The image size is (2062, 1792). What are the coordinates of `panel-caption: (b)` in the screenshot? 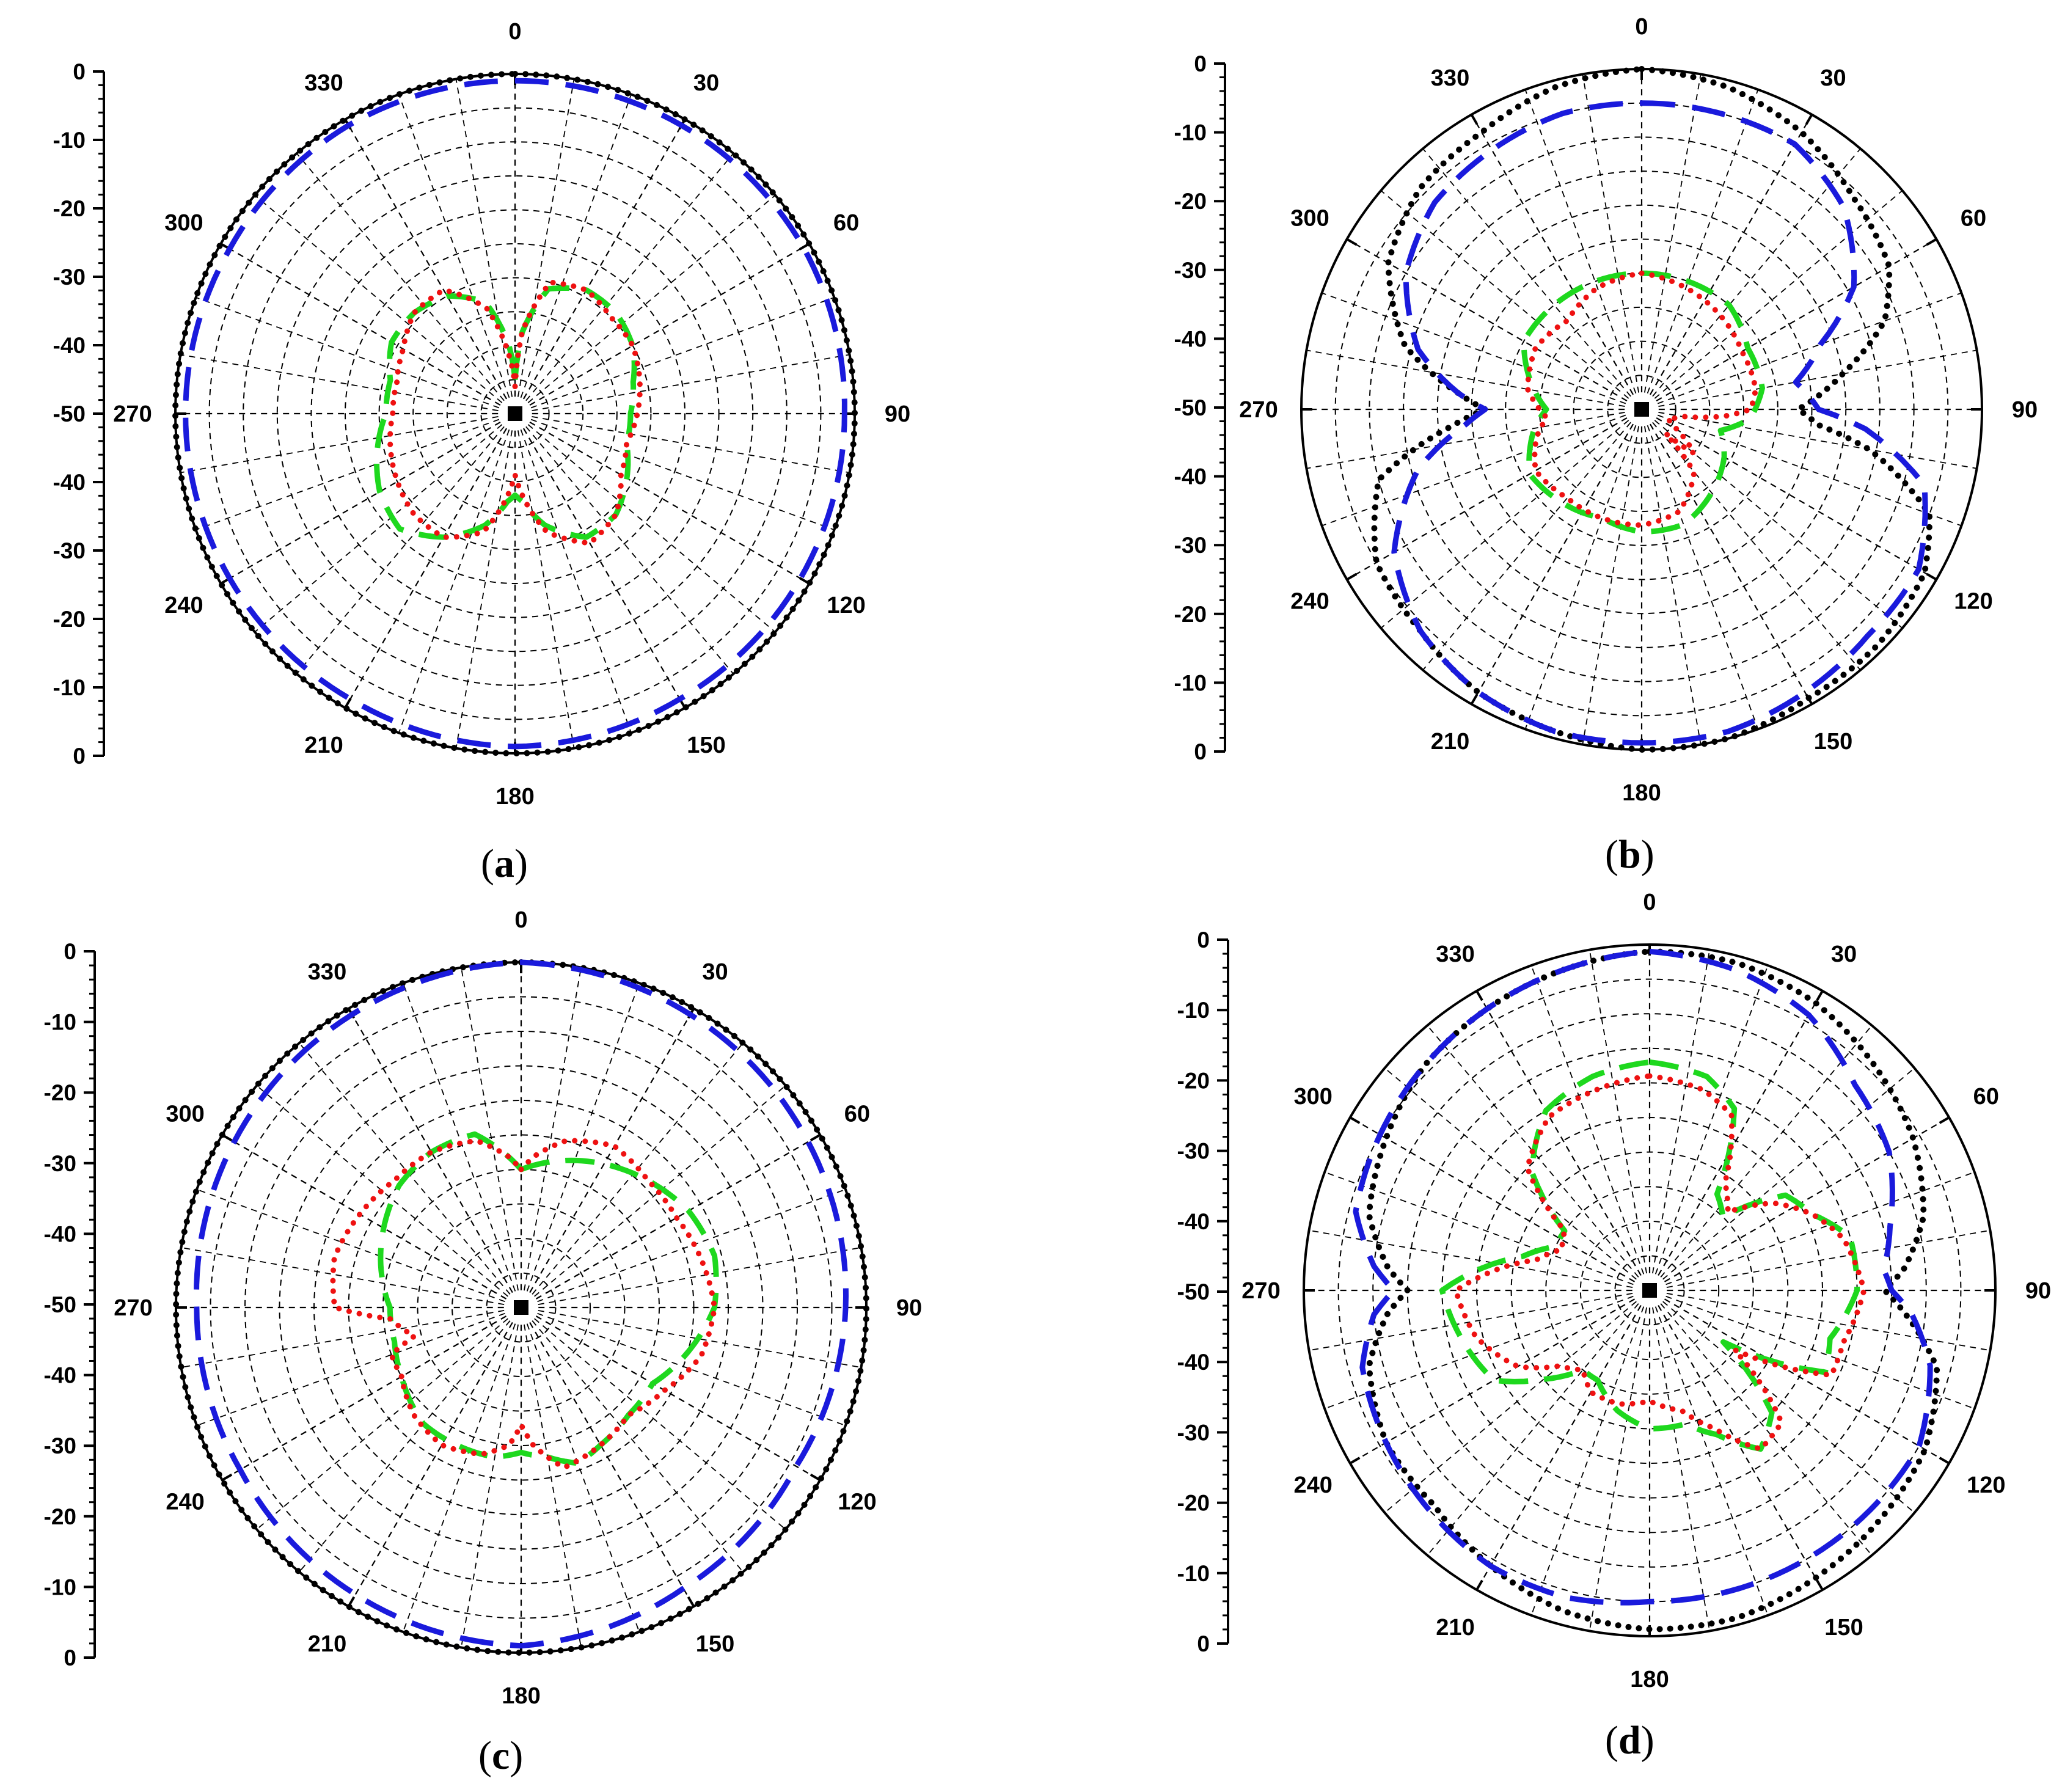 It's located at (1629, 854).